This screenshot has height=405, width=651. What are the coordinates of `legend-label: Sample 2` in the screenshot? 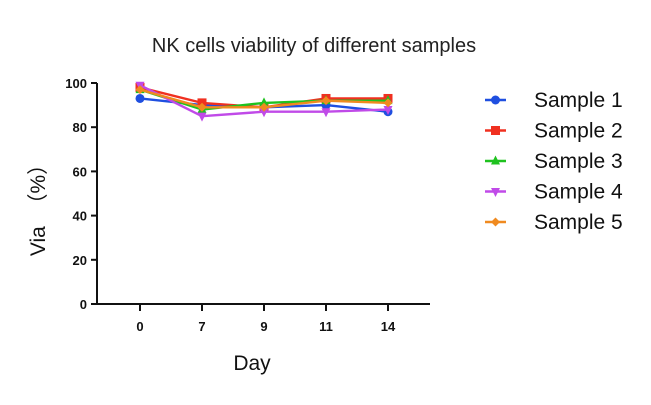 It's located at (578, 131).